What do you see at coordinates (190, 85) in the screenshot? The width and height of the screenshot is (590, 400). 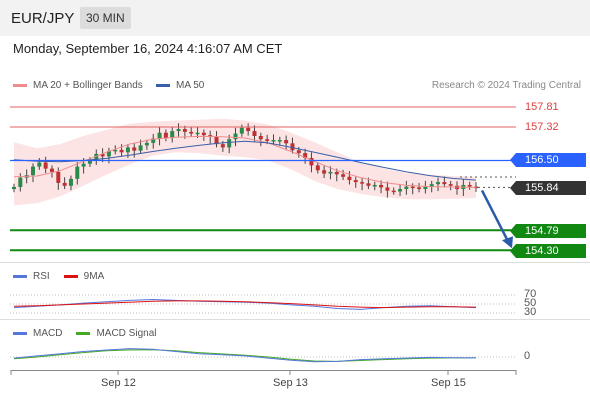 I see `legend-ma50-label: MA 50` at bounding box center [190, 85].